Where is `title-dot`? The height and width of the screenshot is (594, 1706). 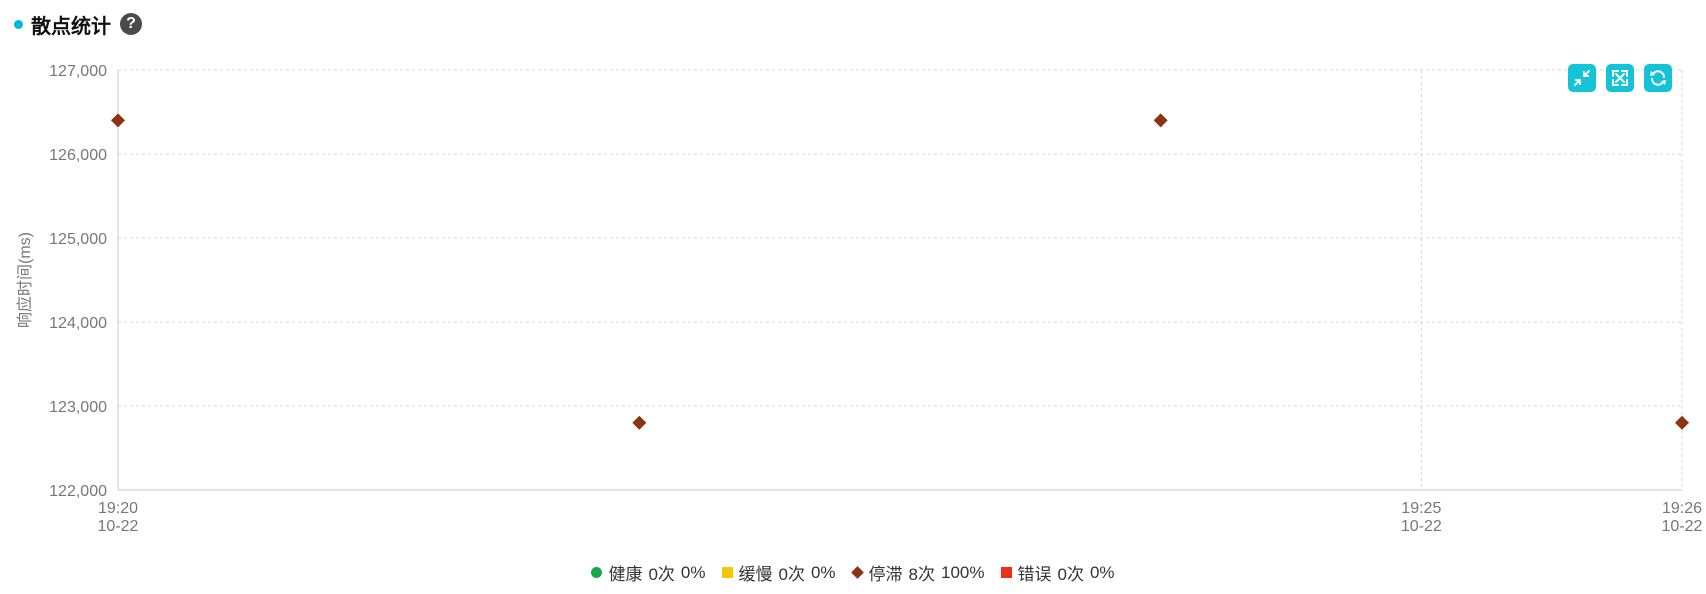 title-dot is located at coordinates (18, 24).